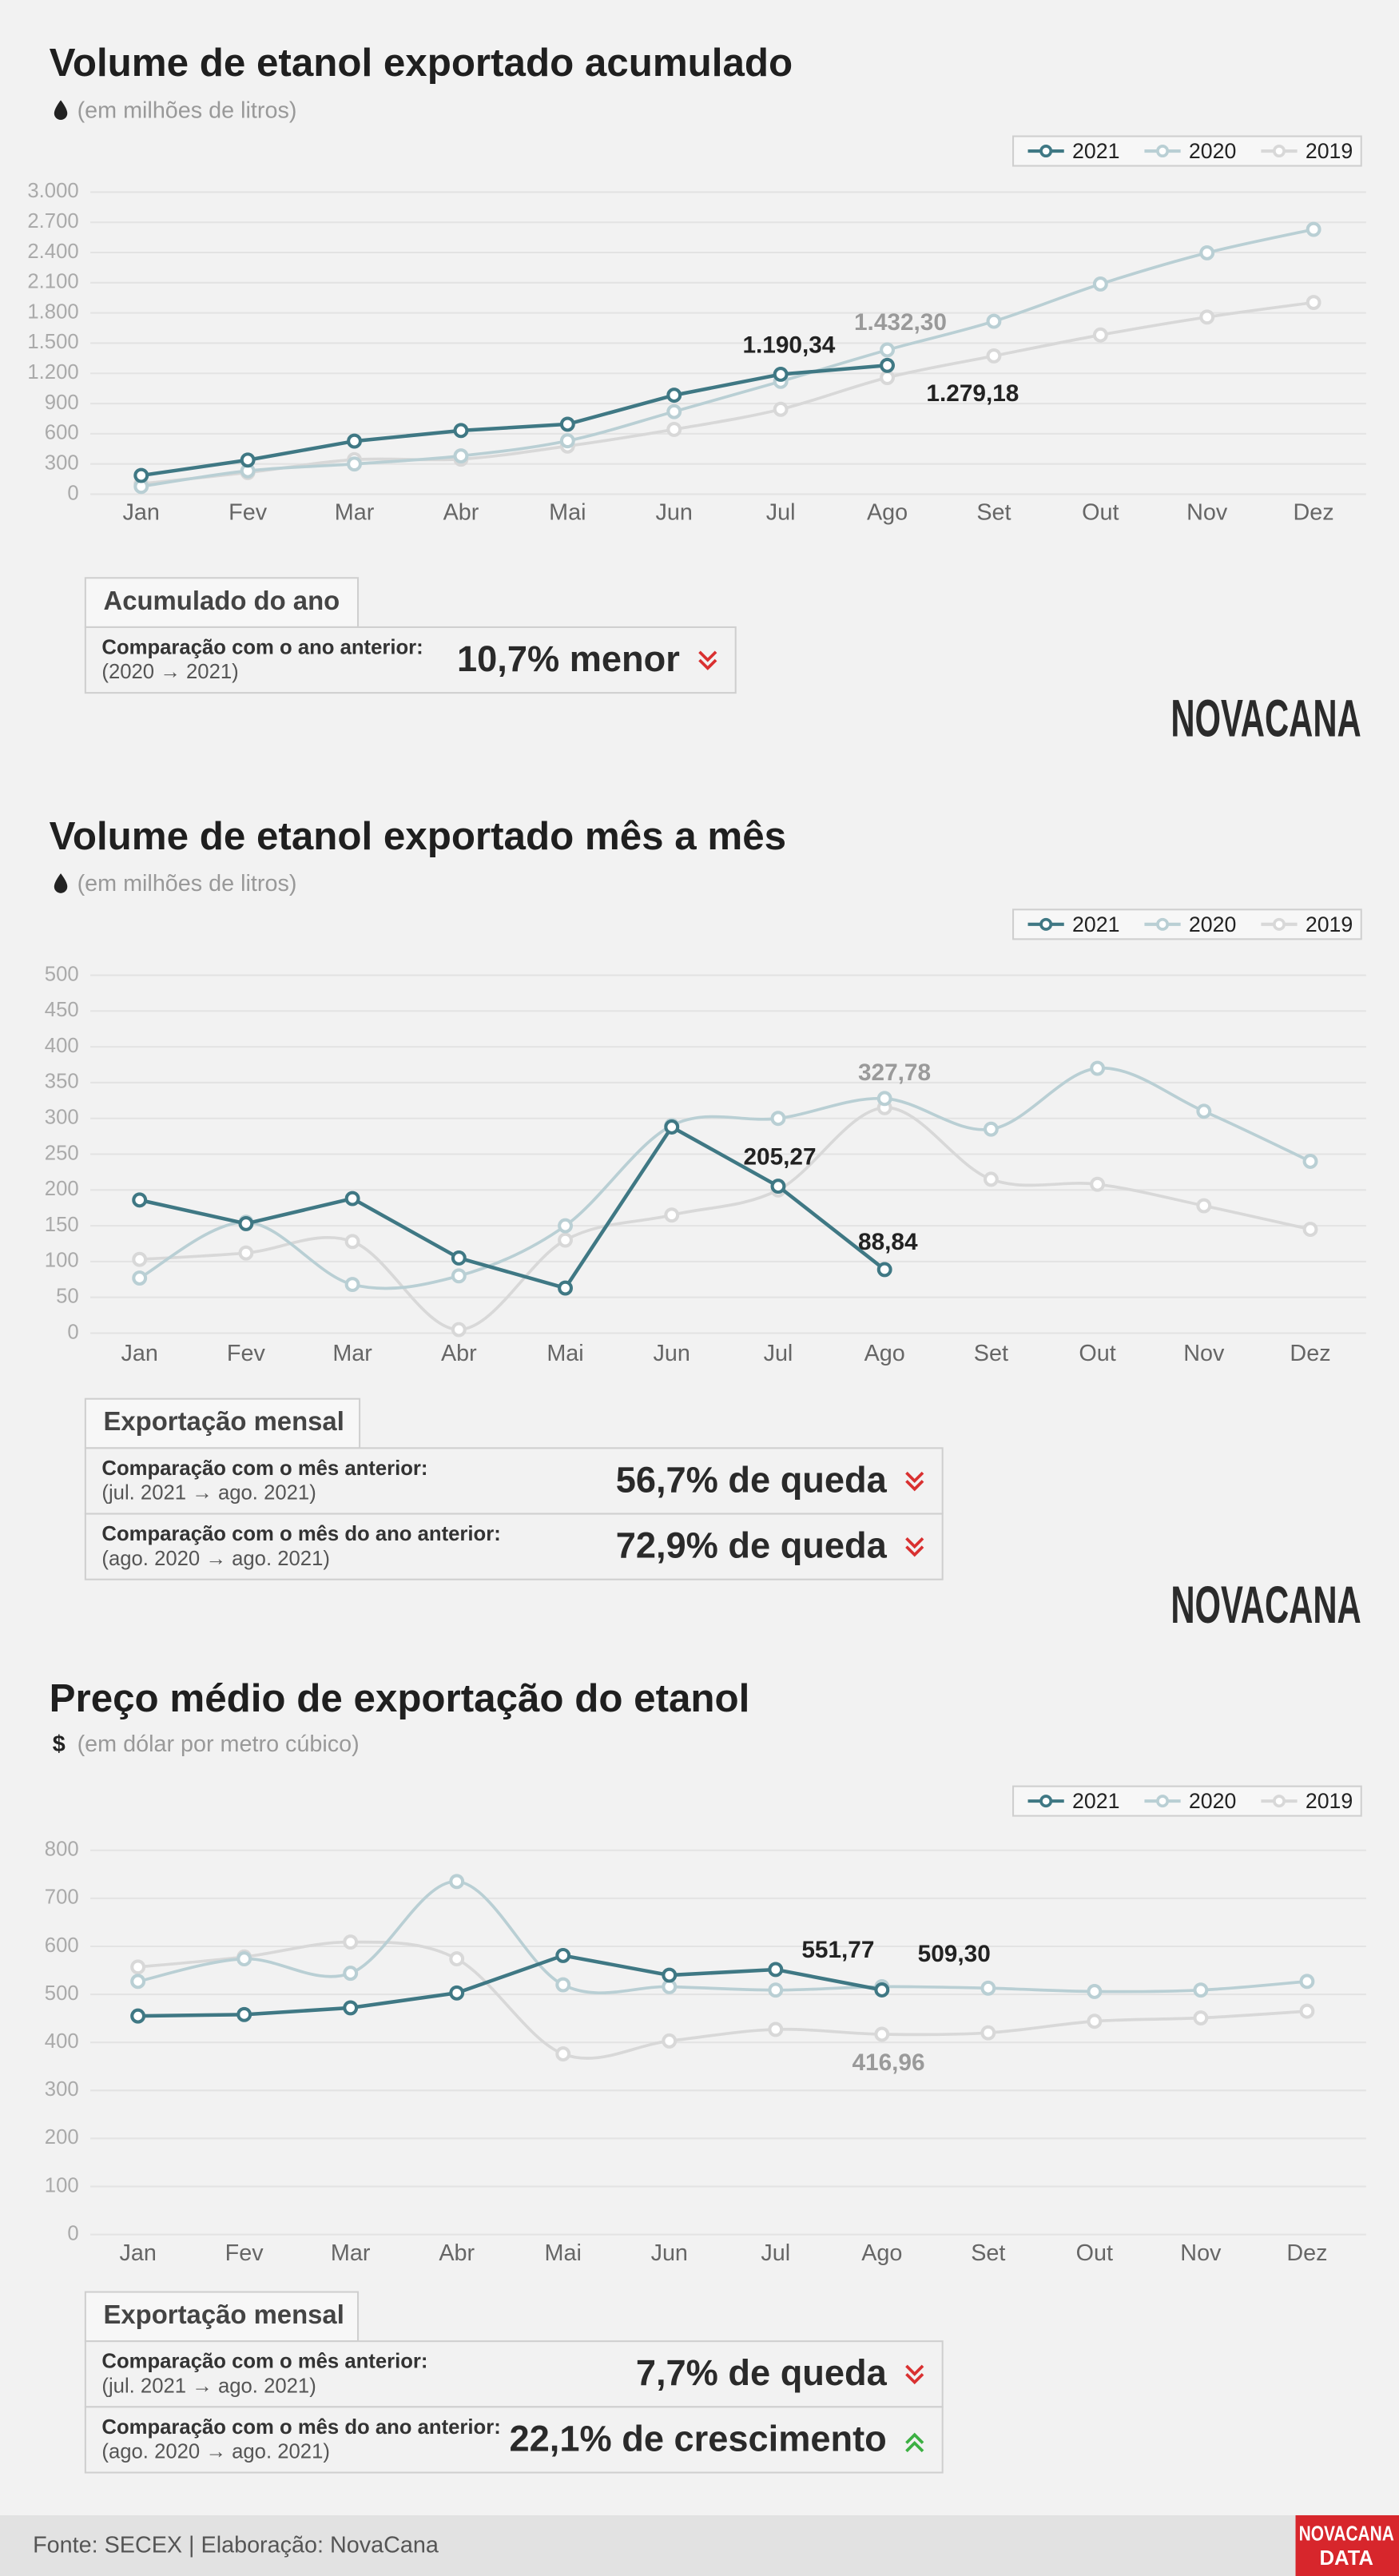 The image size is (1399, 2576). Describe the element at coordinates (881, 2253) in the screenshot. I see `x-tick-label: Ago` at that location.